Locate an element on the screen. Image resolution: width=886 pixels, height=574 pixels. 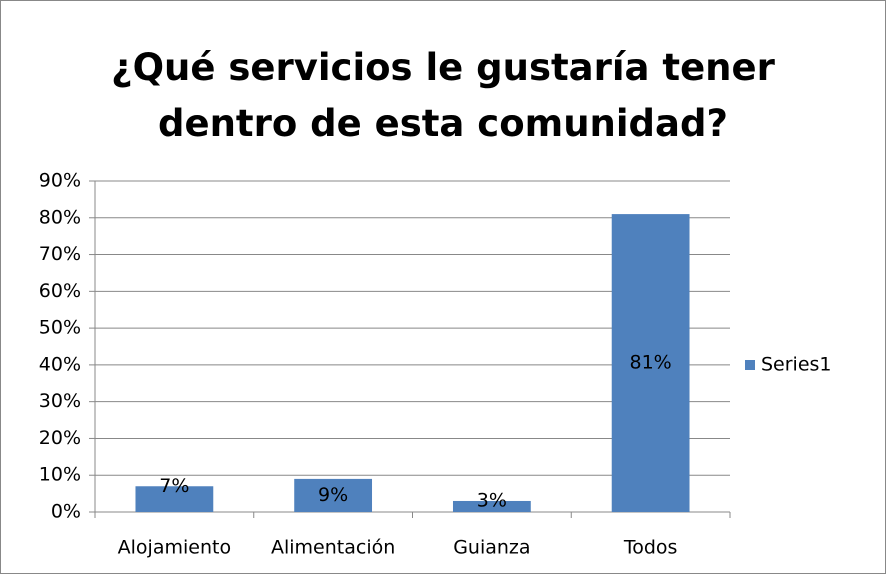
y-tick-label: 40% is located at coordinates (60, 364).